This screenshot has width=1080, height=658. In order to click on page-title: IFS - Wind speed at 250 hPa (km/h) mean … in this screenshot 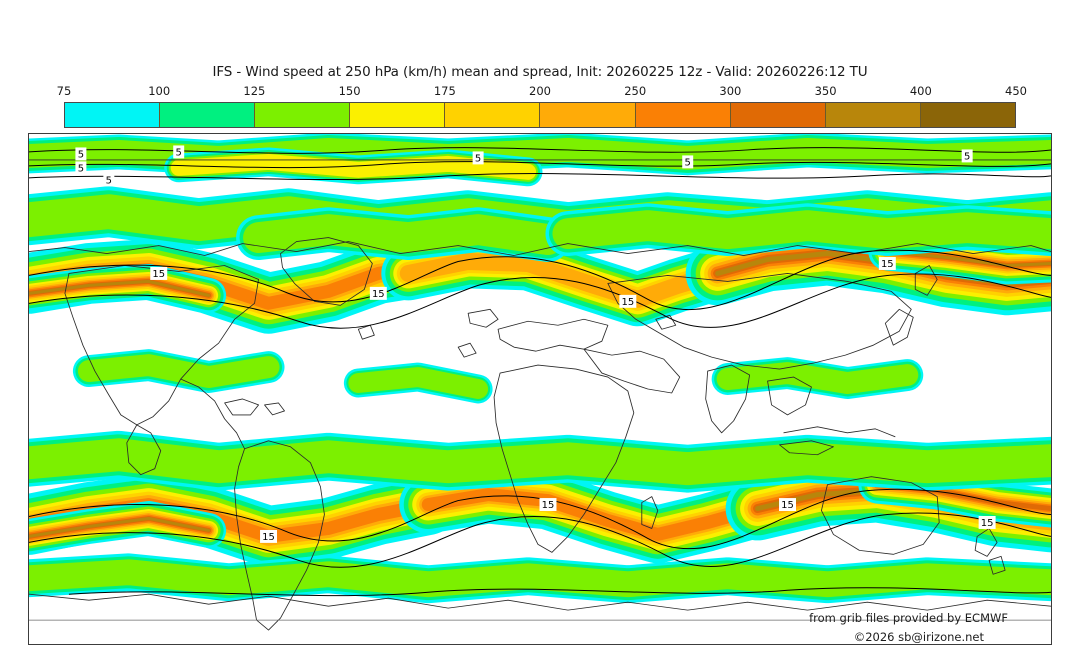, I will do `click(540, 72)`.